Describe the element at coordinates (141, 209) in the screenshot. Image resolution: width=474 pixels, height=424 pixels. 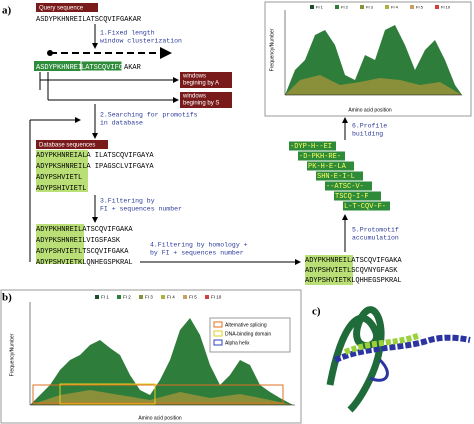
I see `step-text: FI + sequences number` at that location.